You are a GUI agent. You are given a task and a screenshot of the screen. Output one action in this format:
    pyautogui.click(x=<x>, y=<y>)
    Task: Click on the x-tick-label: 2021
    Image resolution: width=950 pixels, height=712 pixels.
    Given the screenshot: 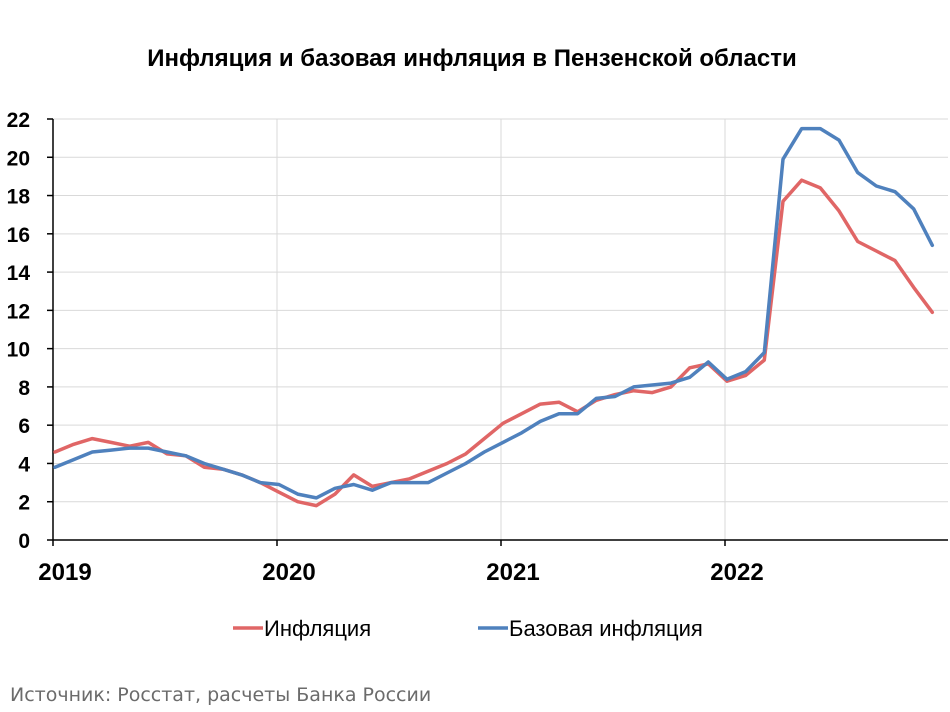 What is the action you would take?
    pyautogui.click(x=512, y=572)
    